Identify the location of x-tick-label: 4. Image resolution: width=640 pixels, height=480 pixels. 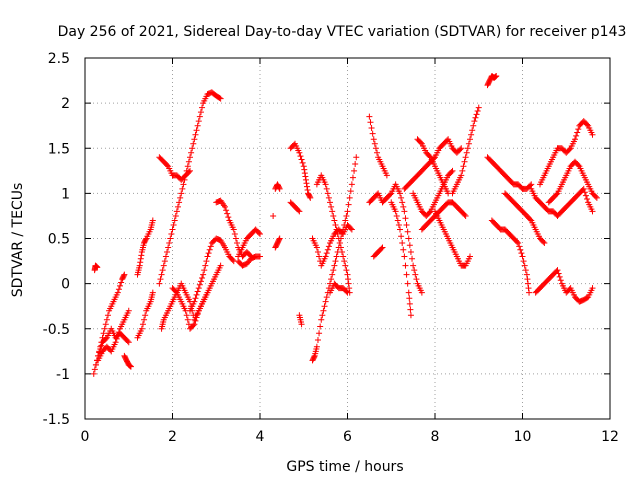
(260, 437).